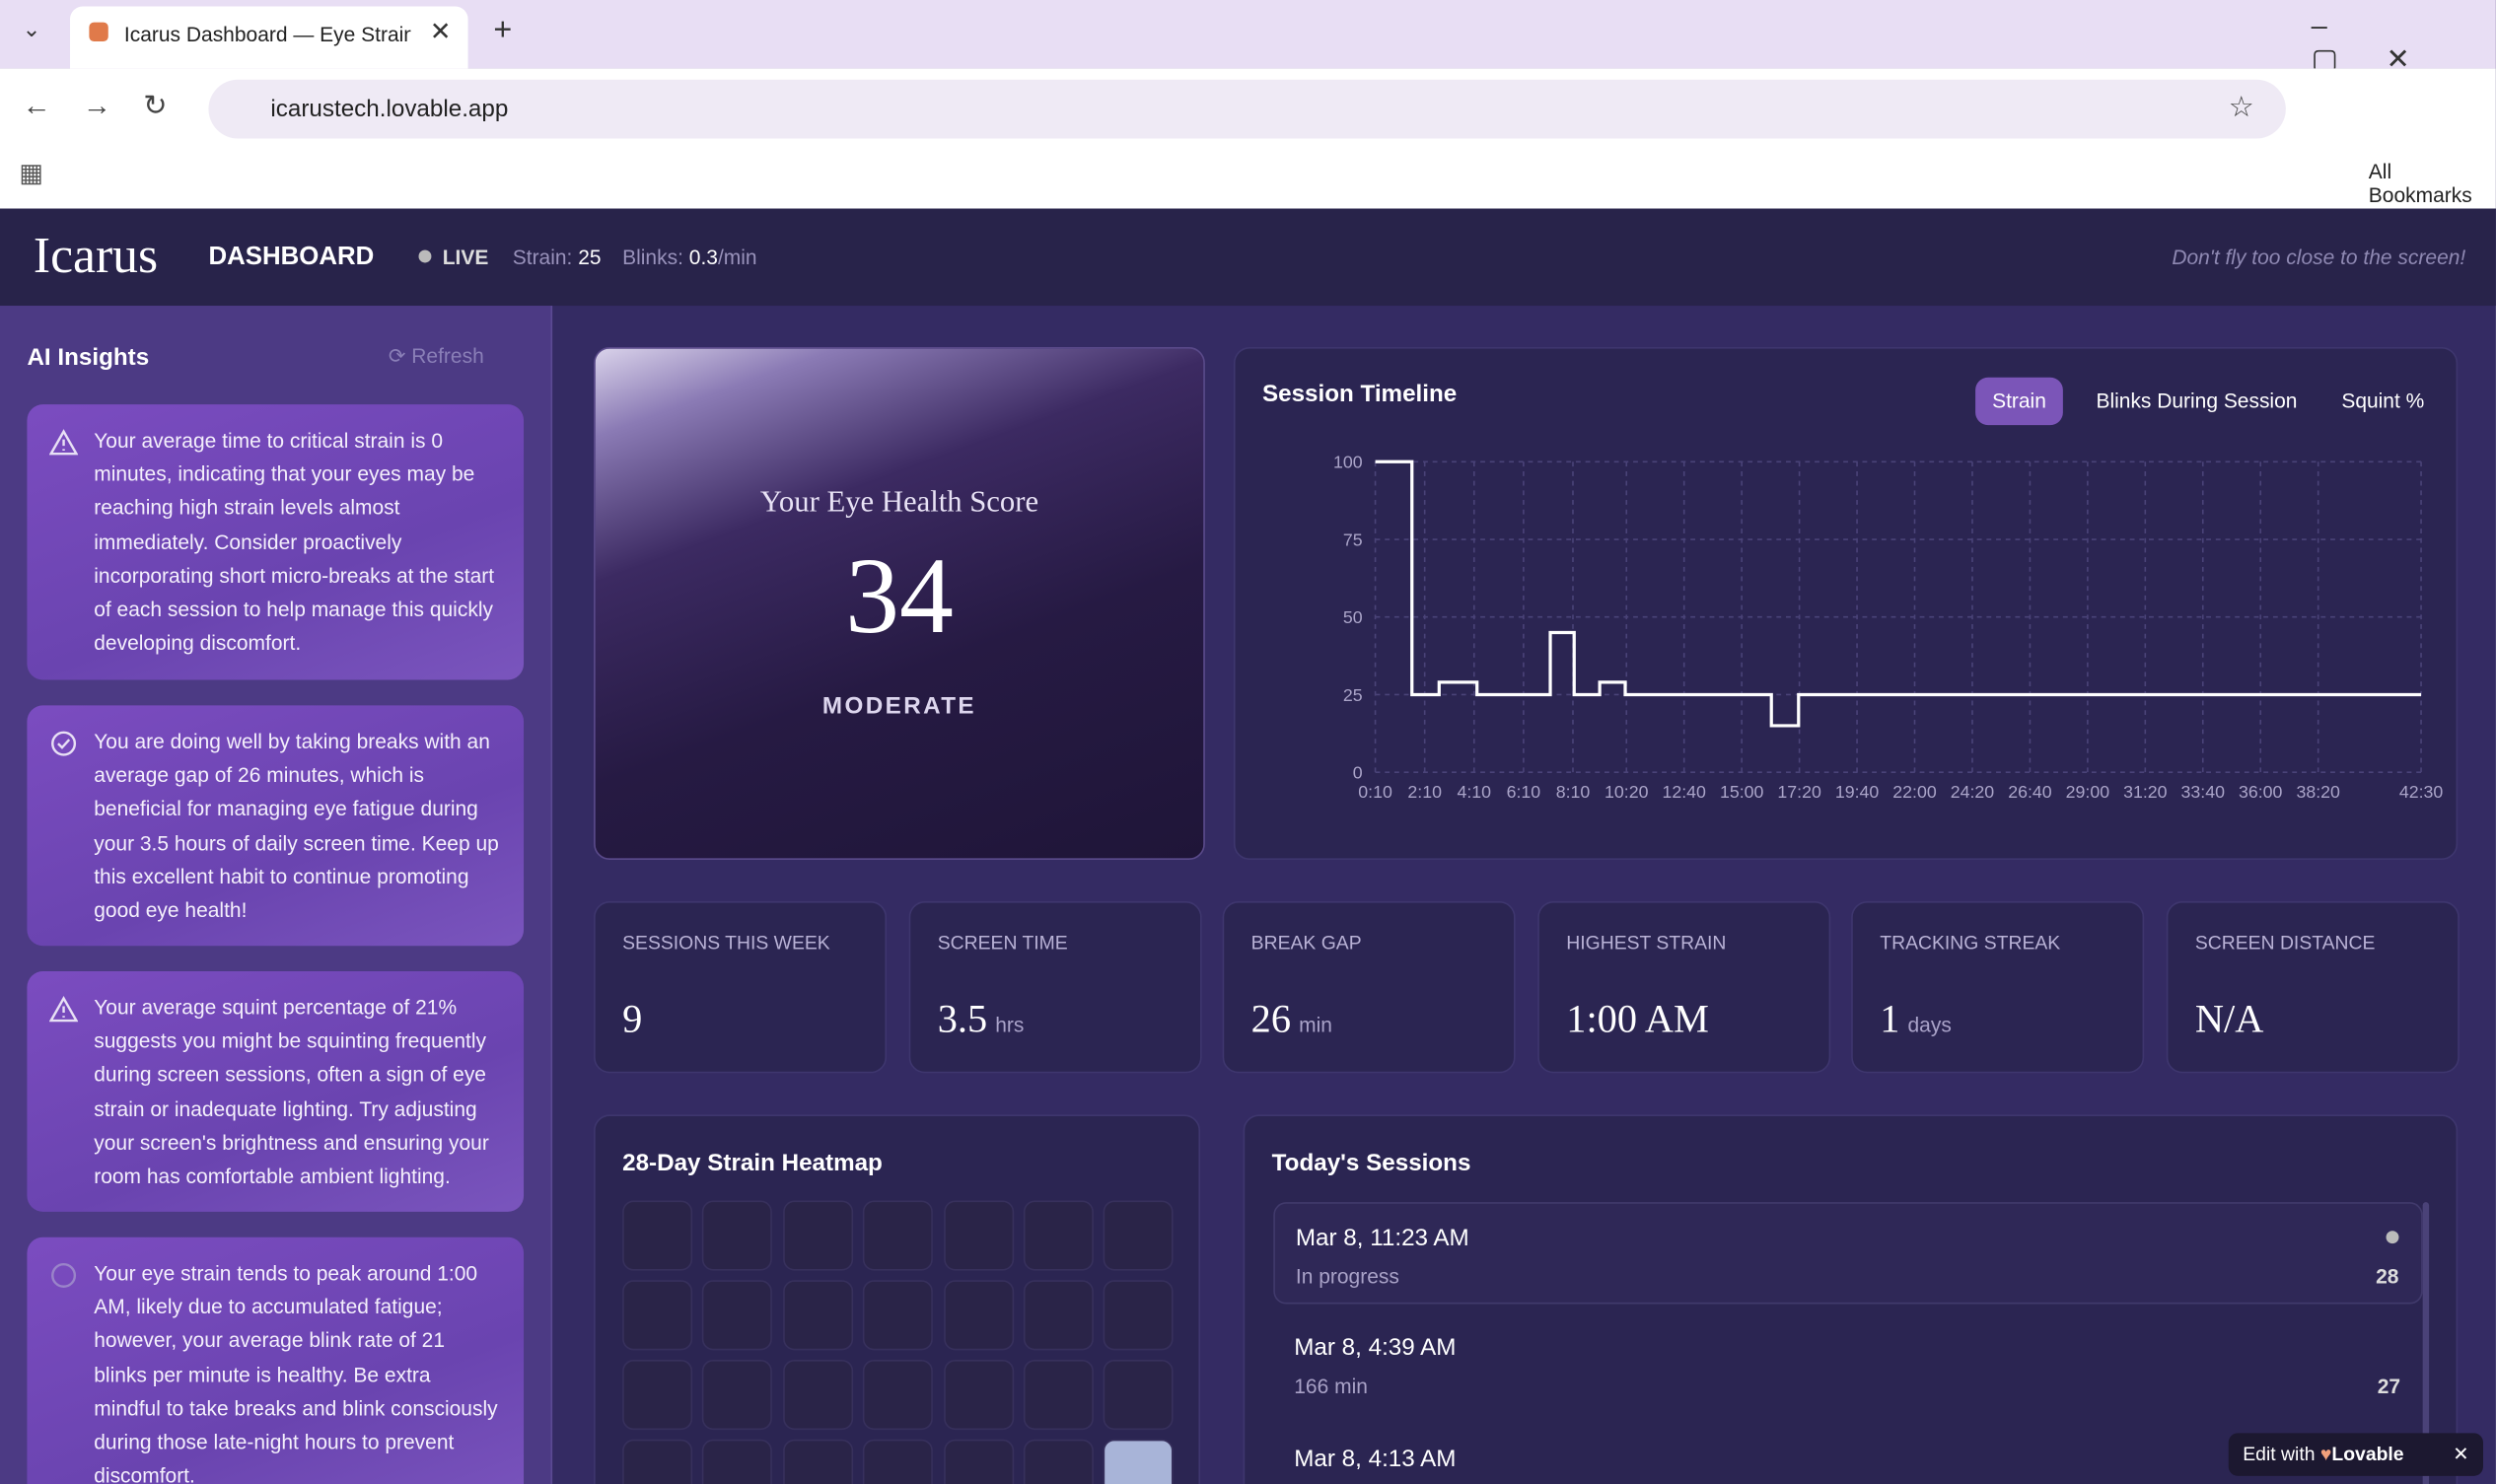  Describe the element at coordinates (2241, 107) in the screenshot. I see `bookmark-star: ☆` at that location.